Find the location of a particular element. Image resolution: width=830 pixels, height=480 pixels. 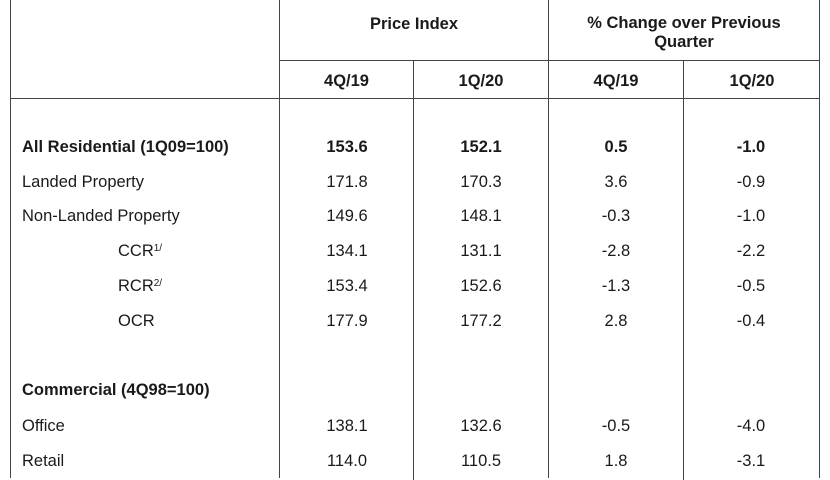

row-label: Office is located at coordinates (43, 426).